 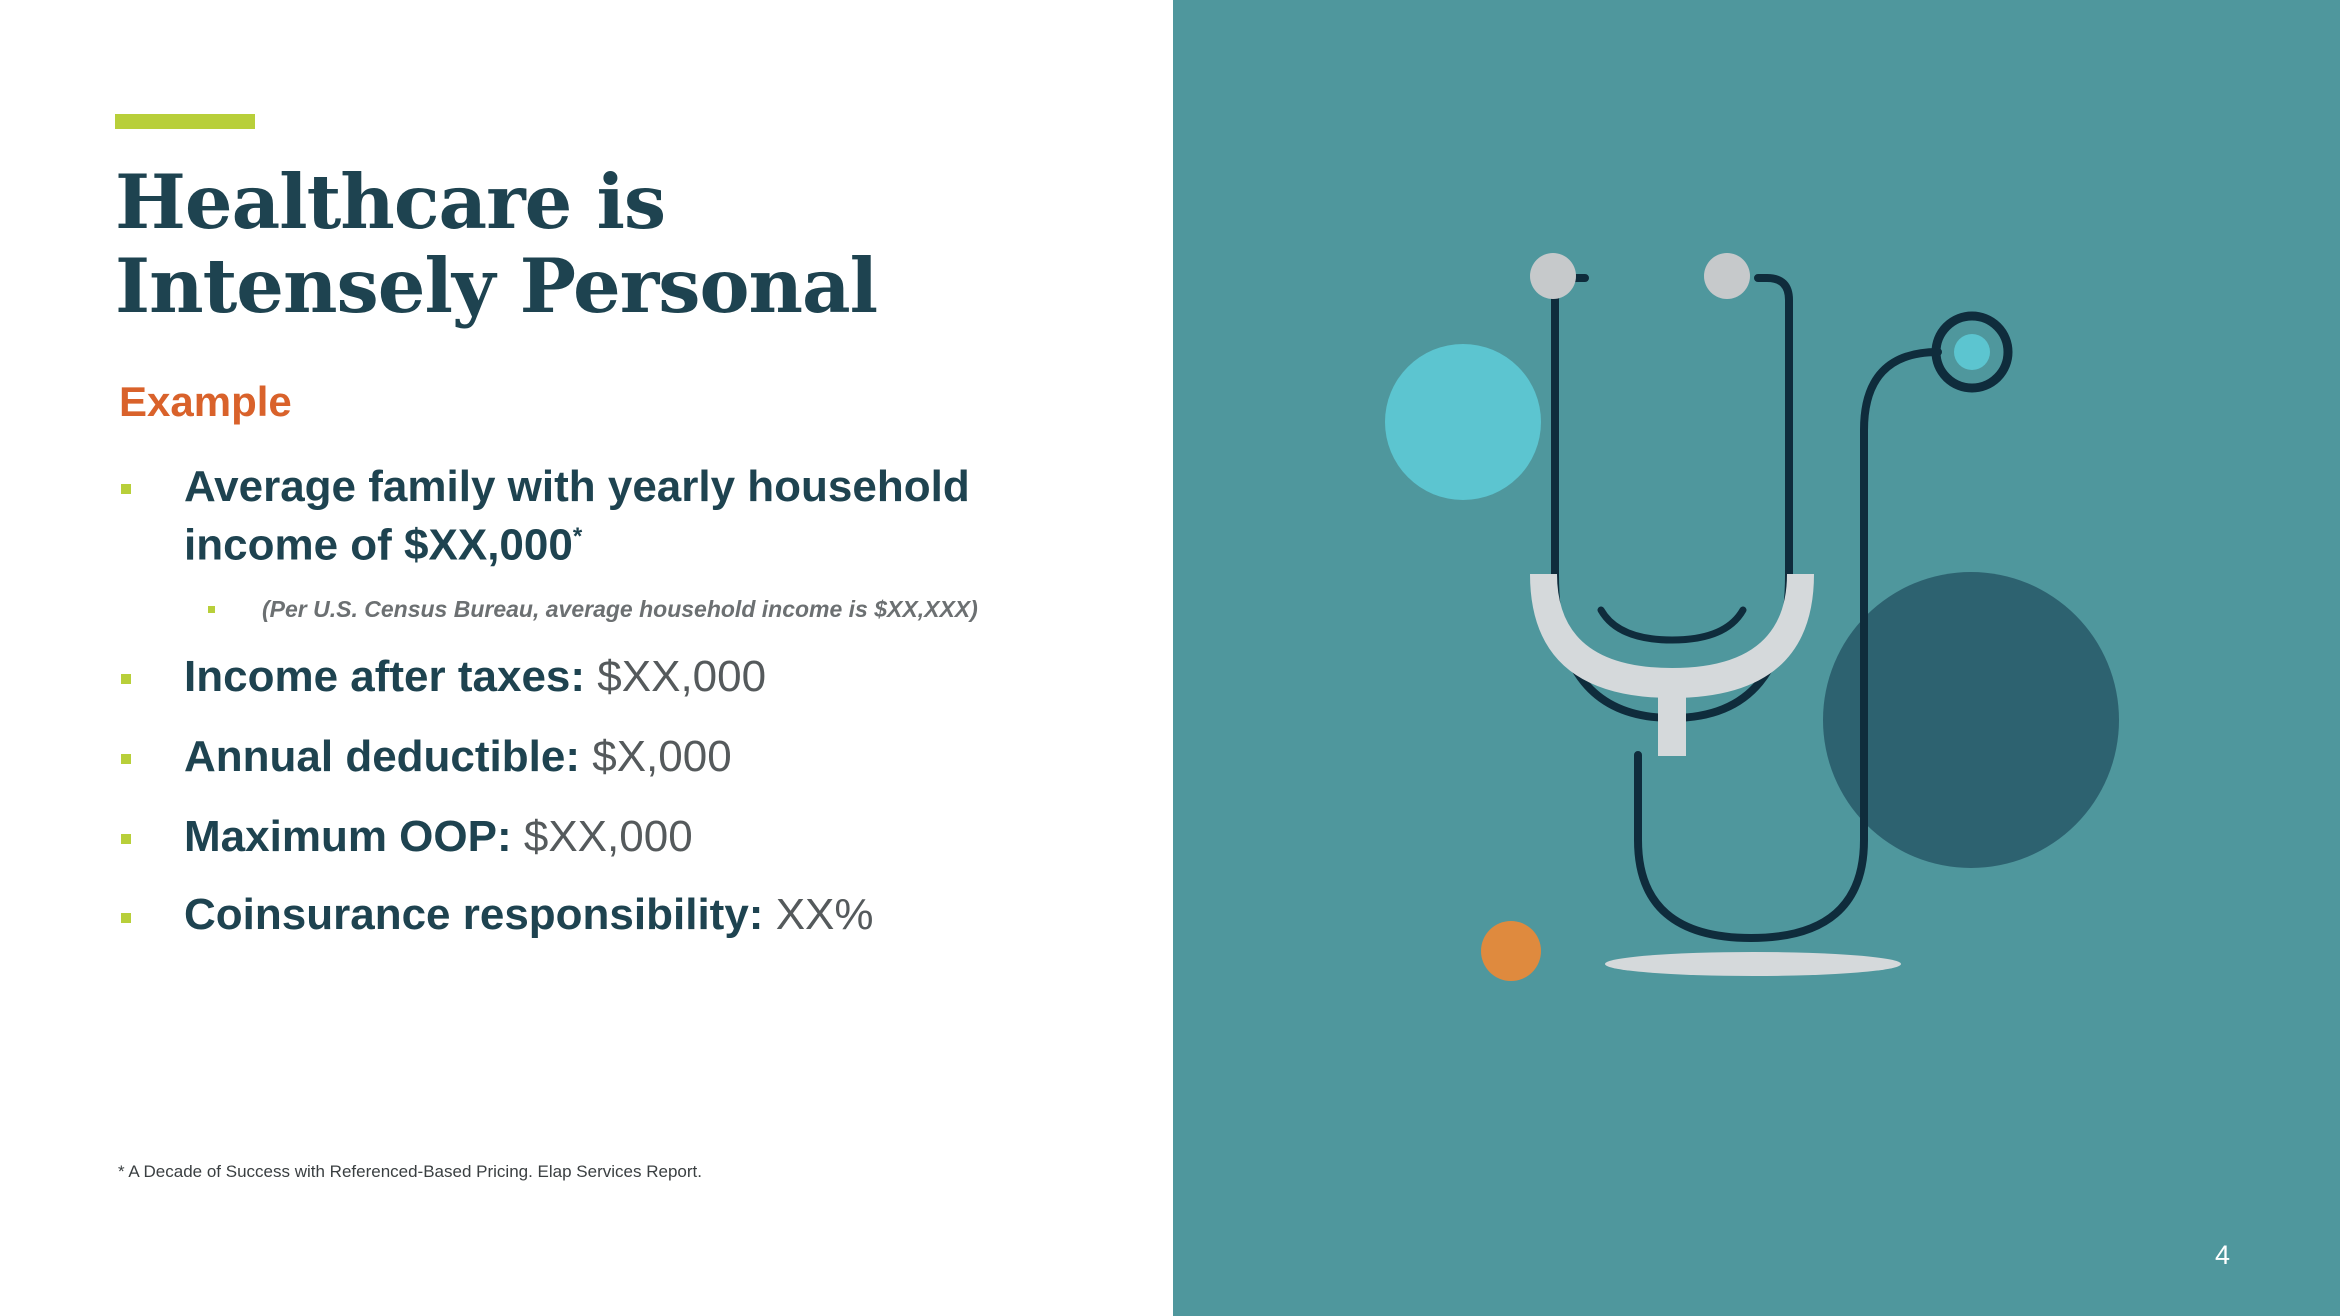 I want to click on bullet-text: Coinsurance responsibility: XX%, so click(x=529, y=915).